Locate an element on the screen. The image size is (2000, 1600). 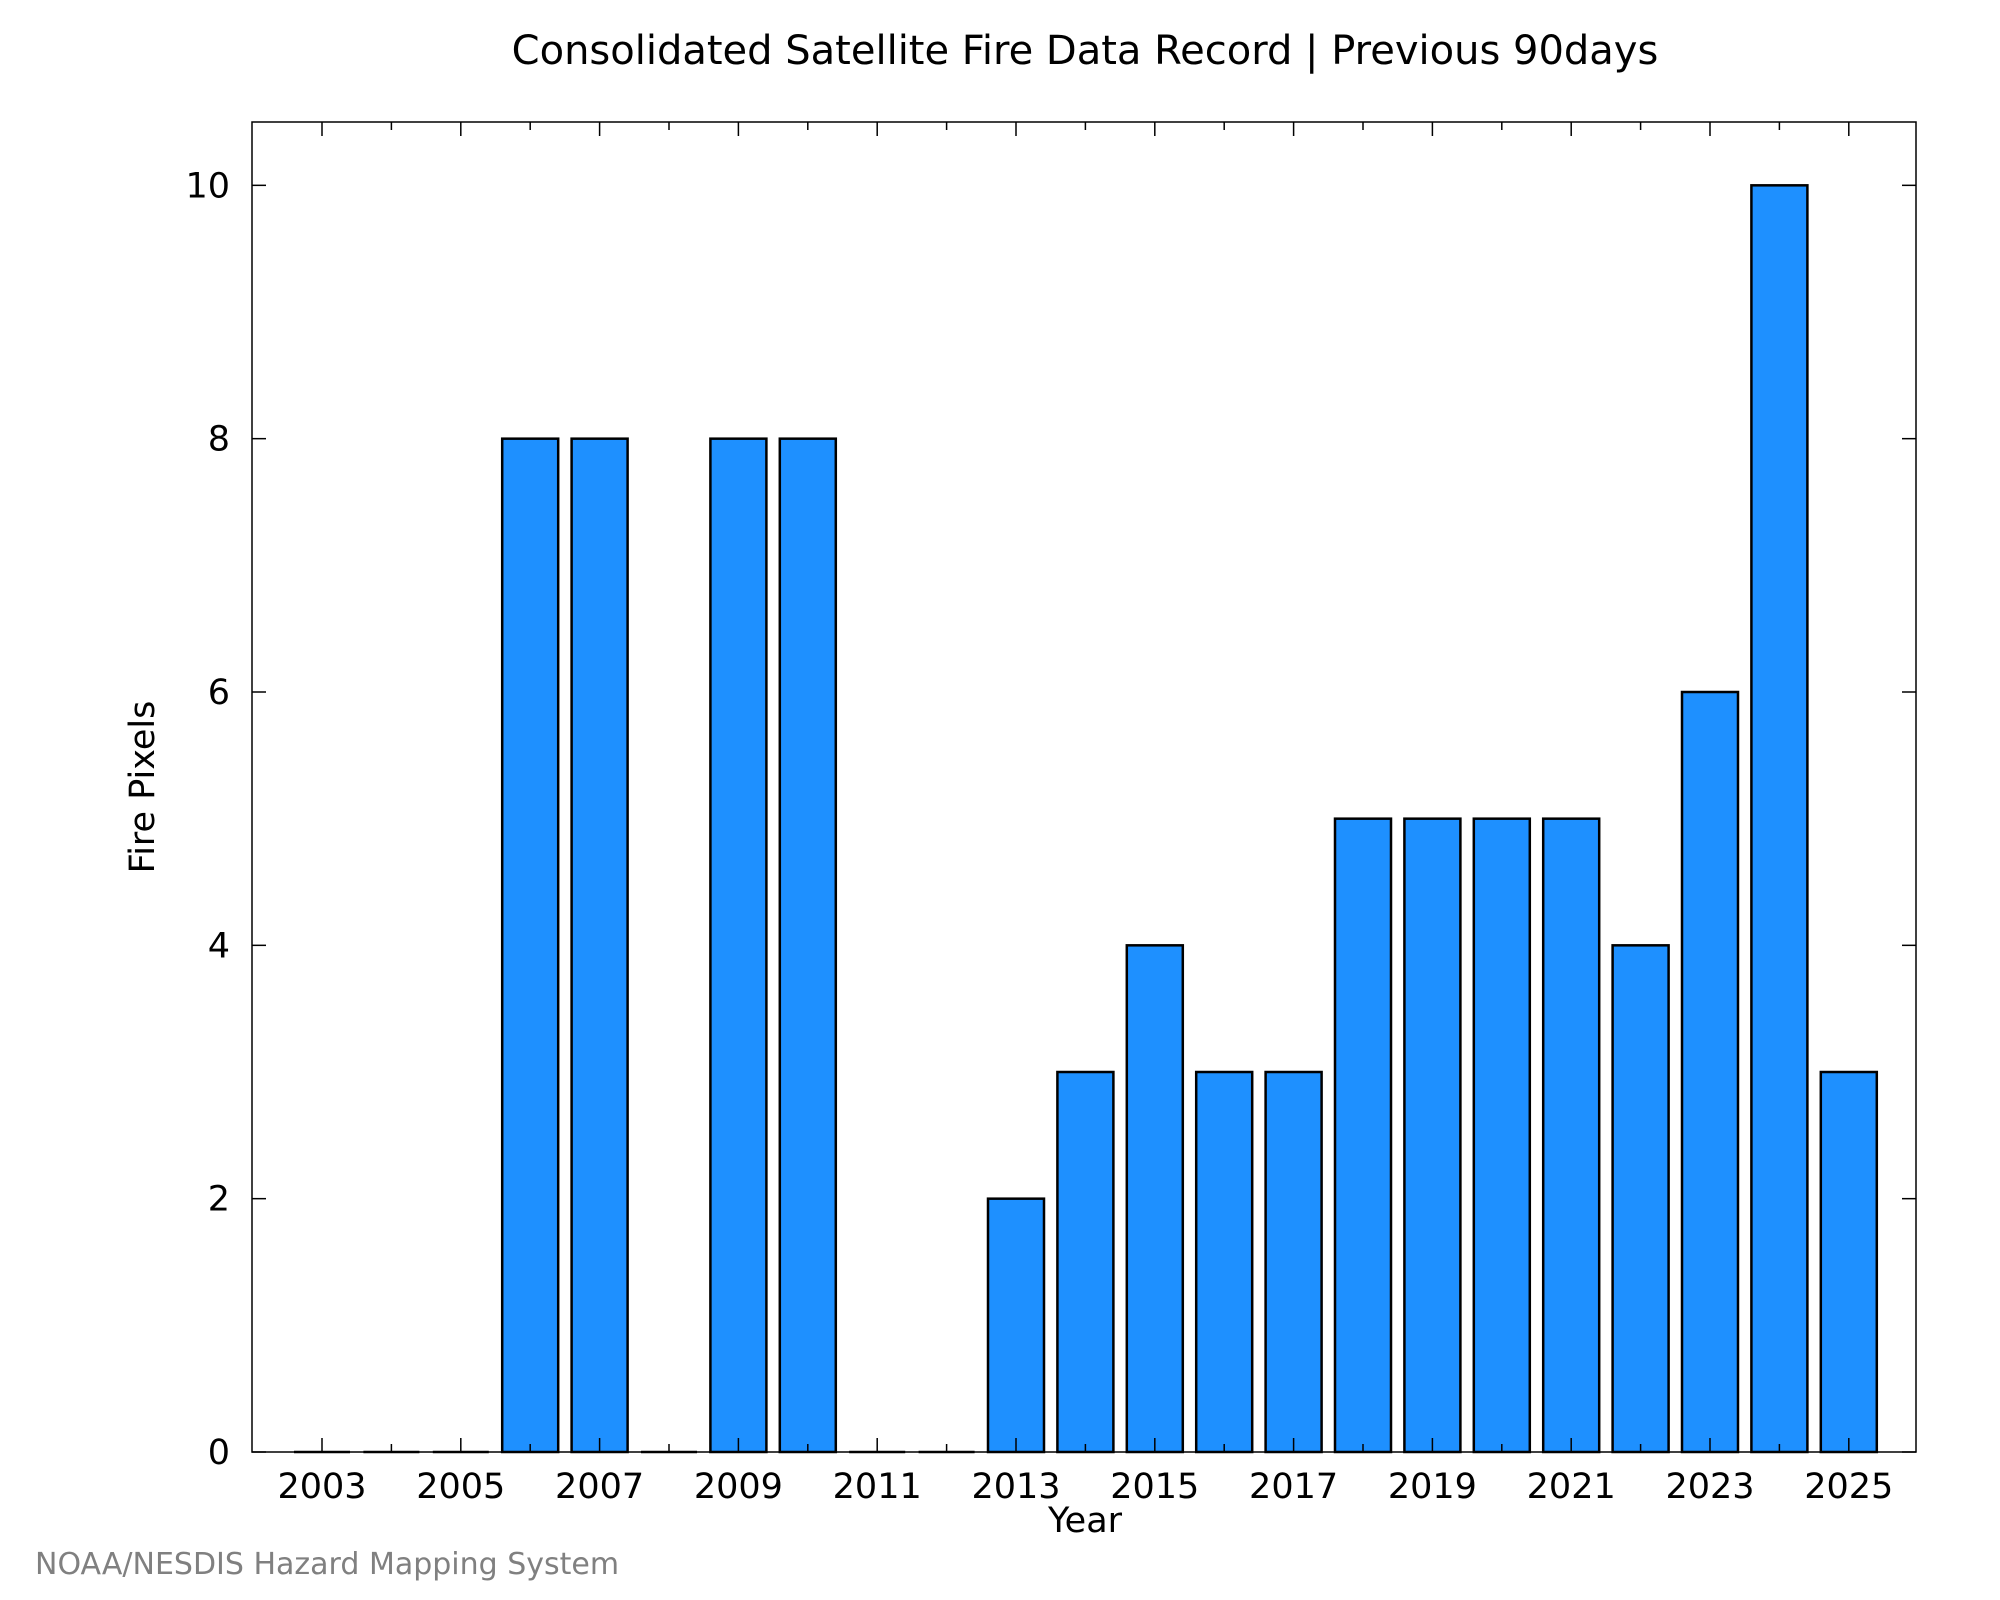
bar-2022 is located at coordinates (1640, 1199).